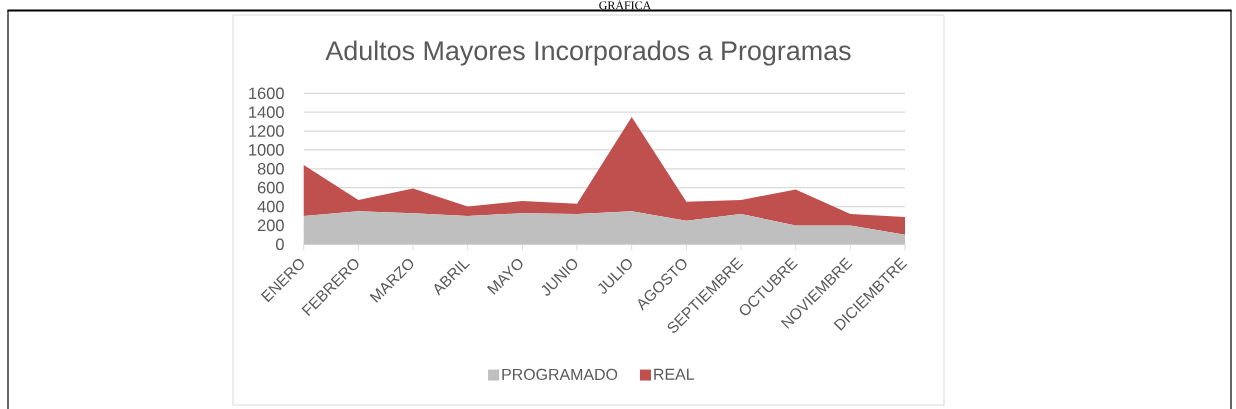 This screenshot has height=409, width=1236. What do you see at coordinates (625, 5) in the screenshot?
I see `text: GRÁFICA` at bounding box center [625, 5].